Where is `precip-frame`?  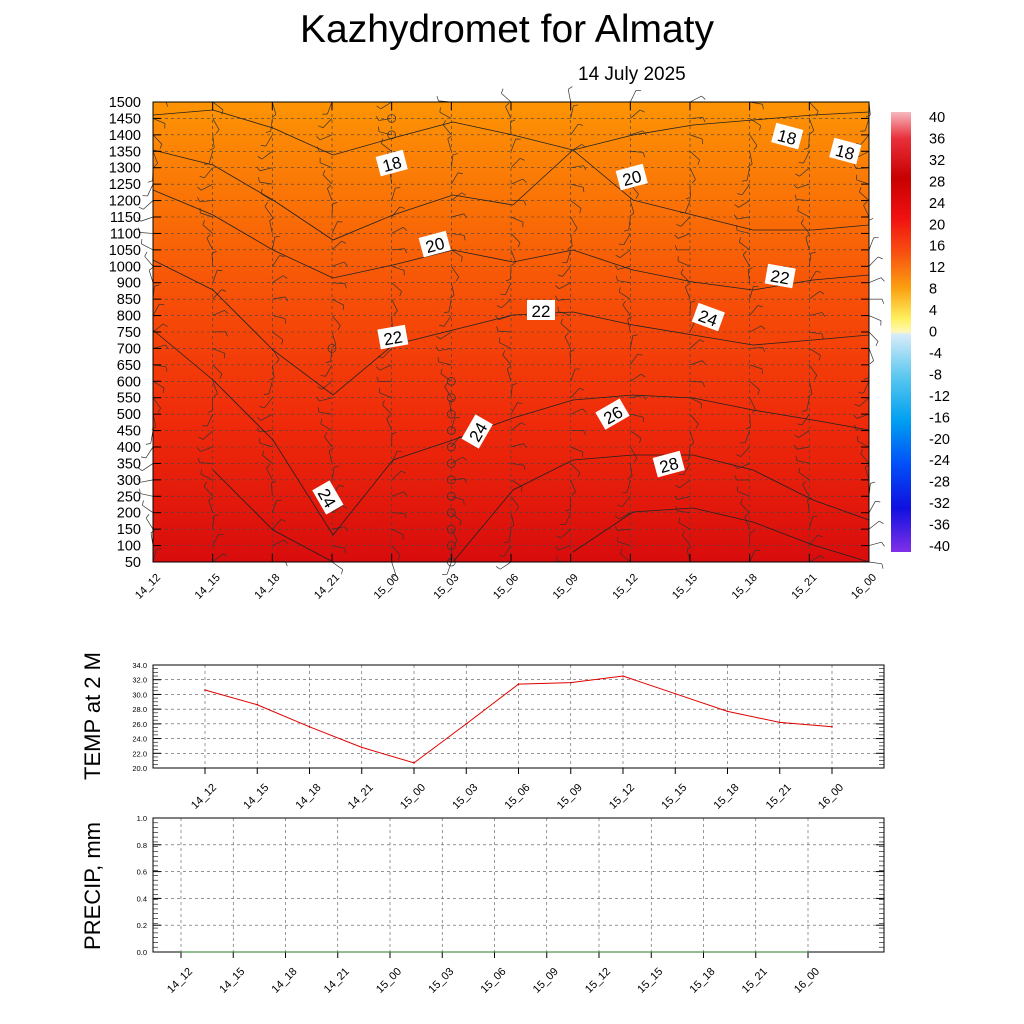 precip-frame is located at coordinates (518, 885).